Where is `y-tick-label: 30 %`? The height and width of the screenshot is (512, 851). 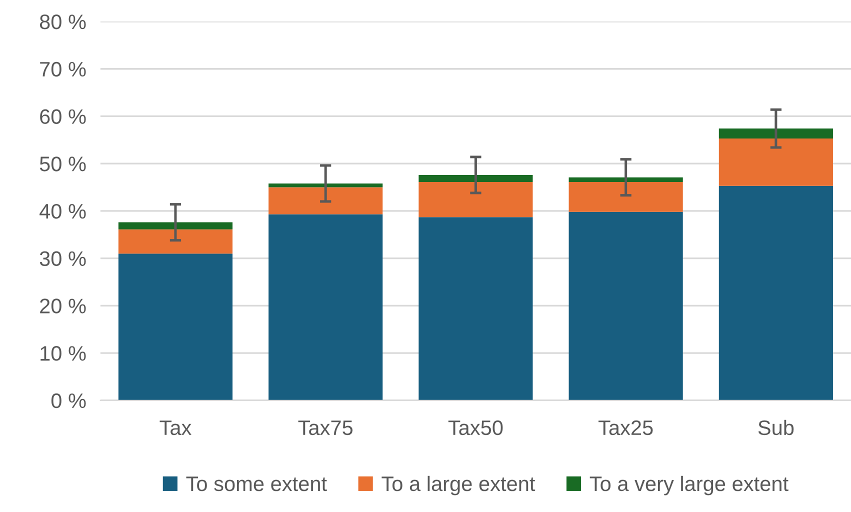
y-tick-label: 30 % is located at coordinates (63, 258).